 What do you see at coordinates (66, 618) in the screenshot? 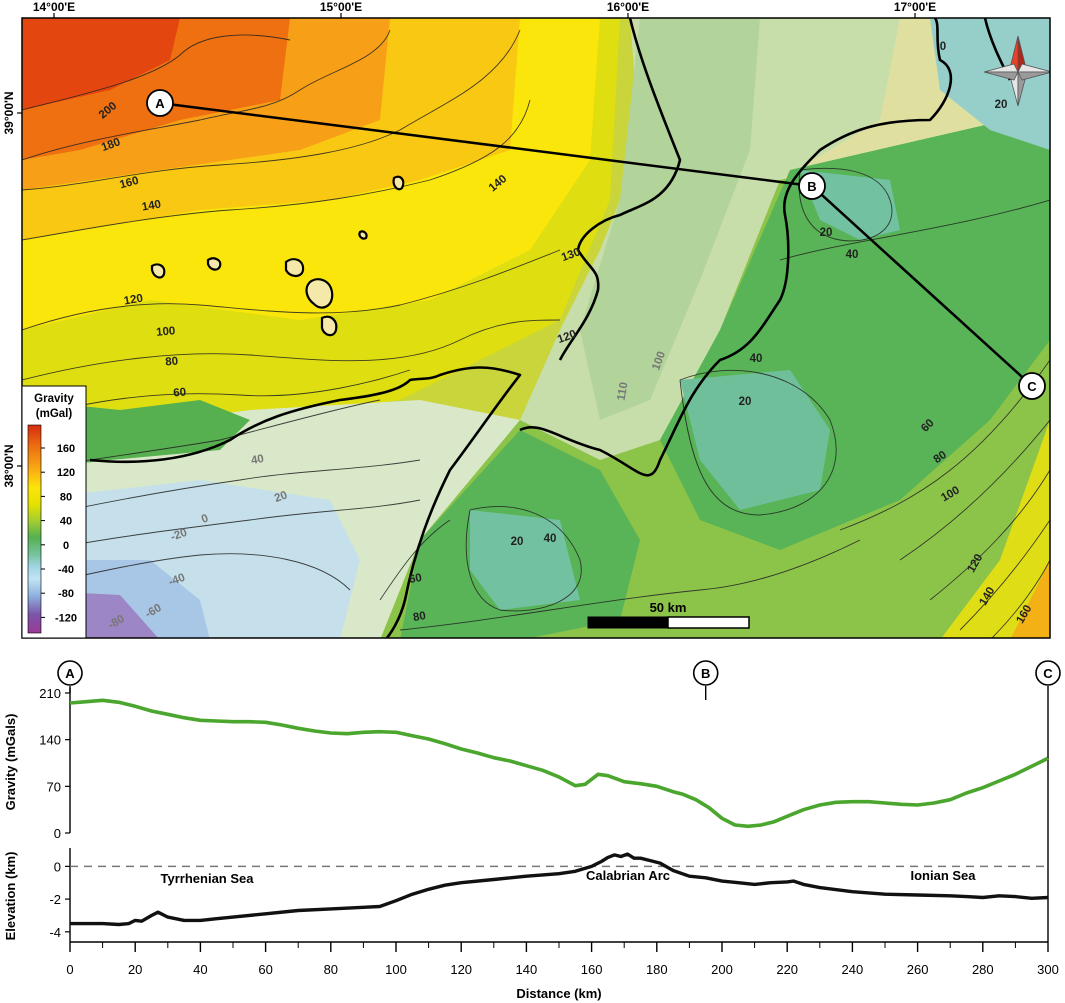
I see `legend-tick-label: -120` at bounding box center [66, 618].